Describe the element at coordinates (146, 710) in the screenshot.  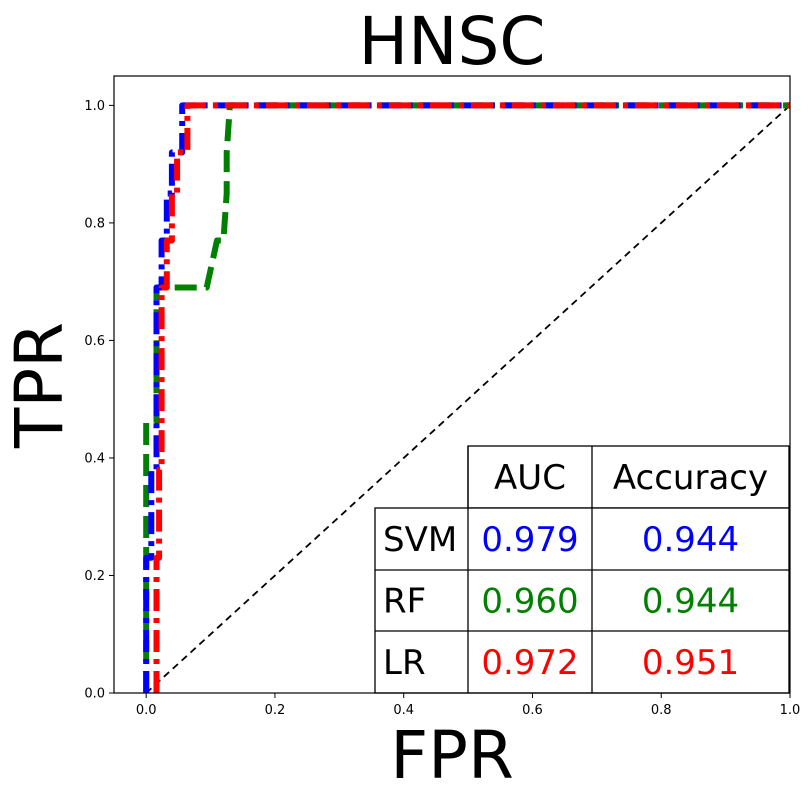
I see `x-tick-label: 0.0` at that location.